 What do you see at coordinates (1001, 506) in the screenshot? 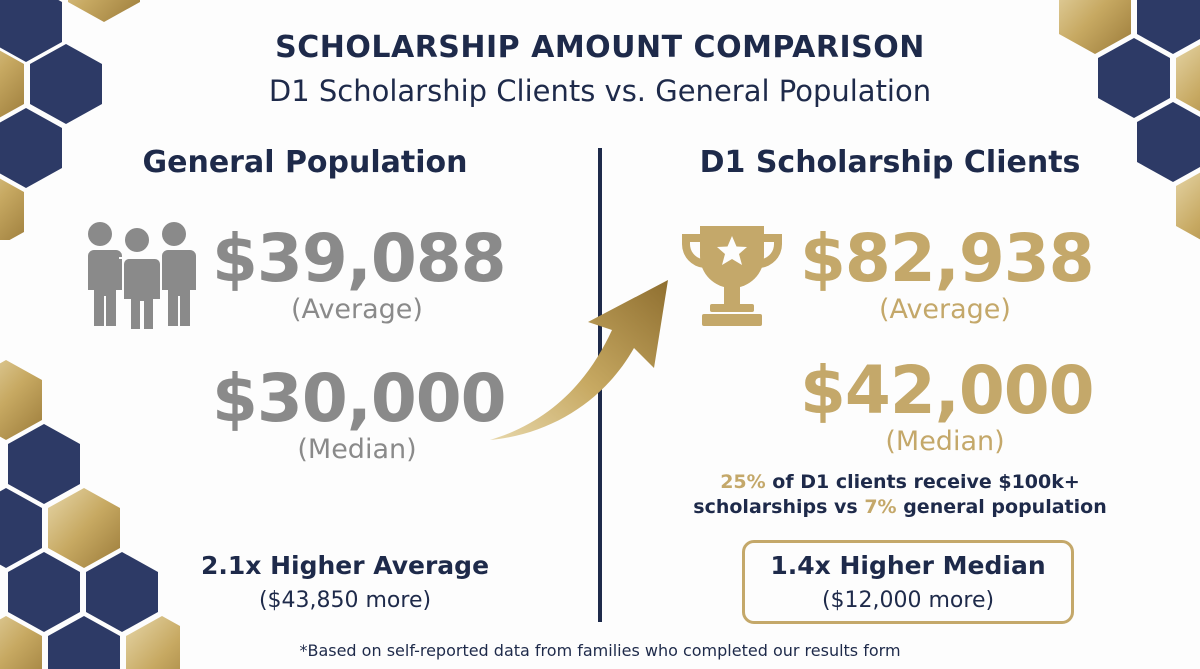
I see `d1-stat-line-2-rest: general population` at bounding box center [1001, 506].